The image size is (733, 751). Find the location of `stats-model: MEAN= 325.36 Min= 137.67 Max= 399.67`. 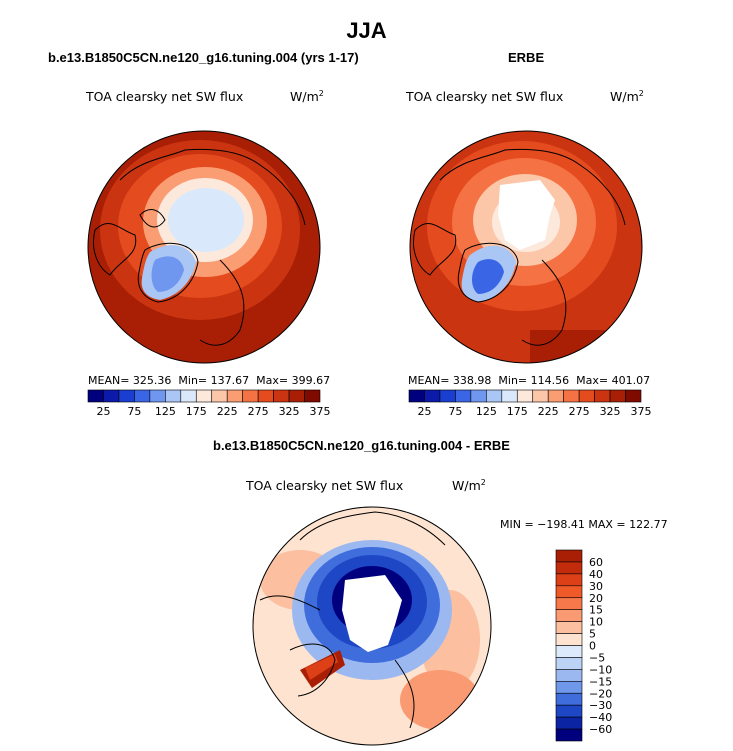

stats-model: MEAN= 325.36 Min= 137.67 Max= 399.67 is located at coordinates (209, 380).